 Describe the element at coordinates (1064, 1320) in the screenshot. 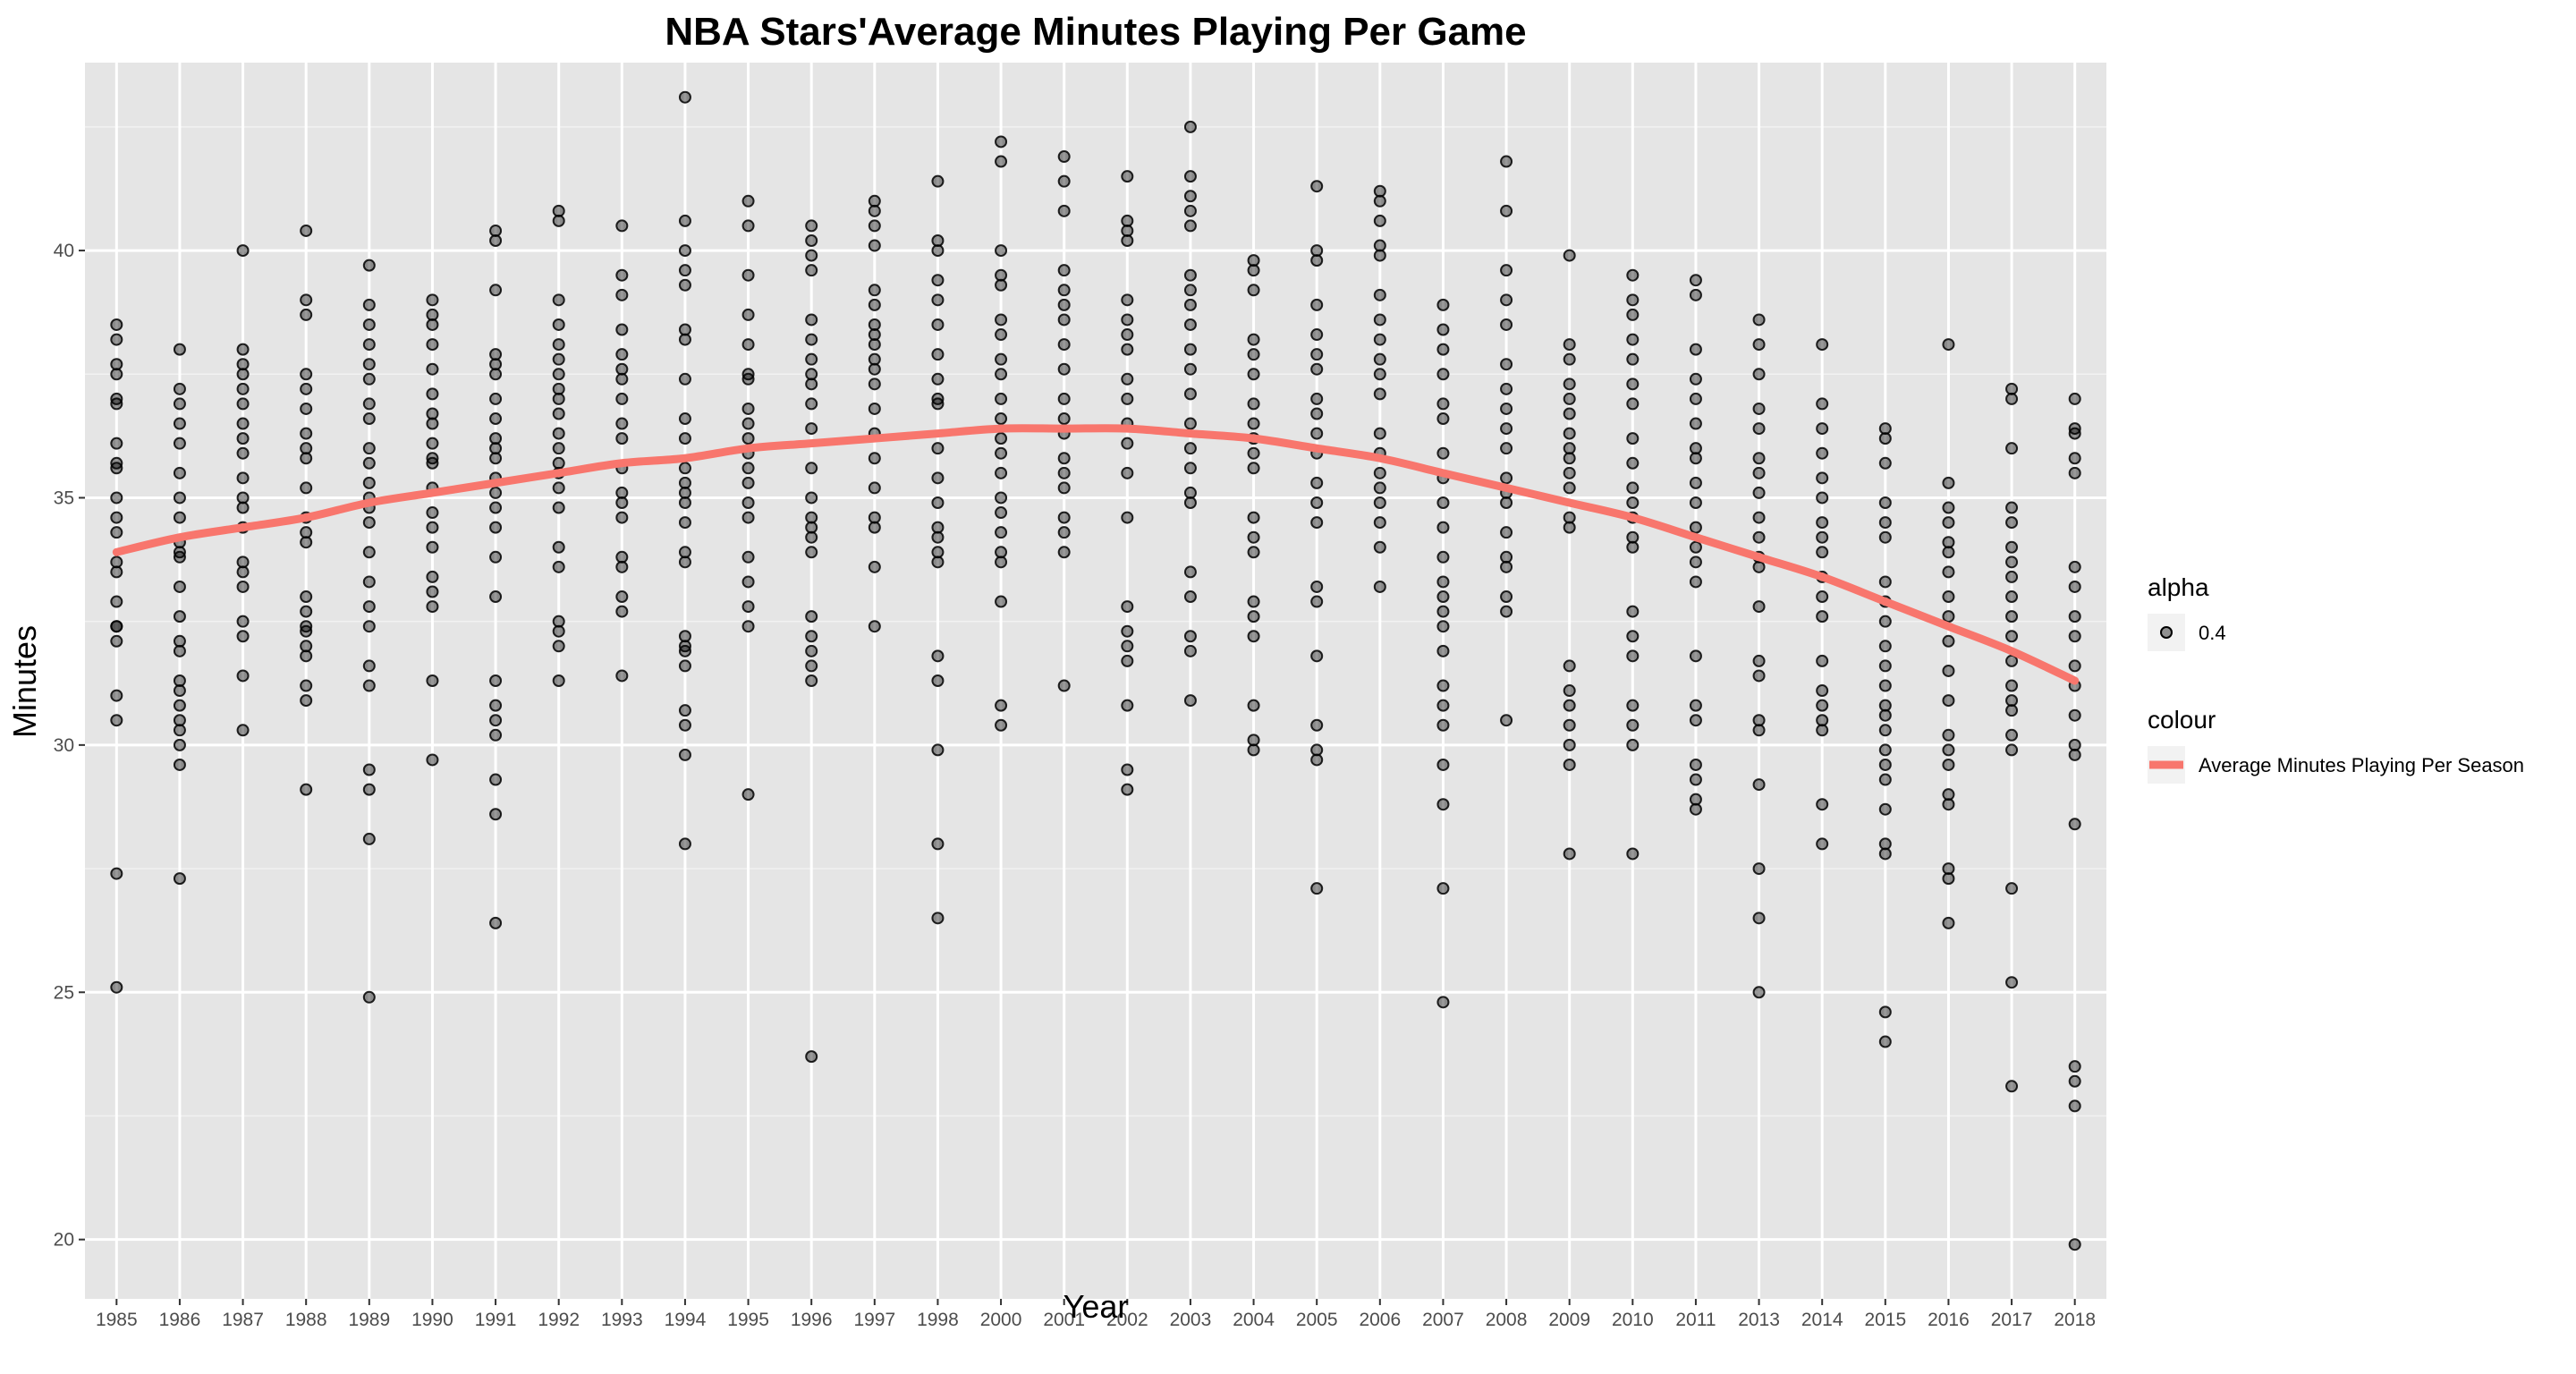

I see `x-tick-label: 2001` at that location.